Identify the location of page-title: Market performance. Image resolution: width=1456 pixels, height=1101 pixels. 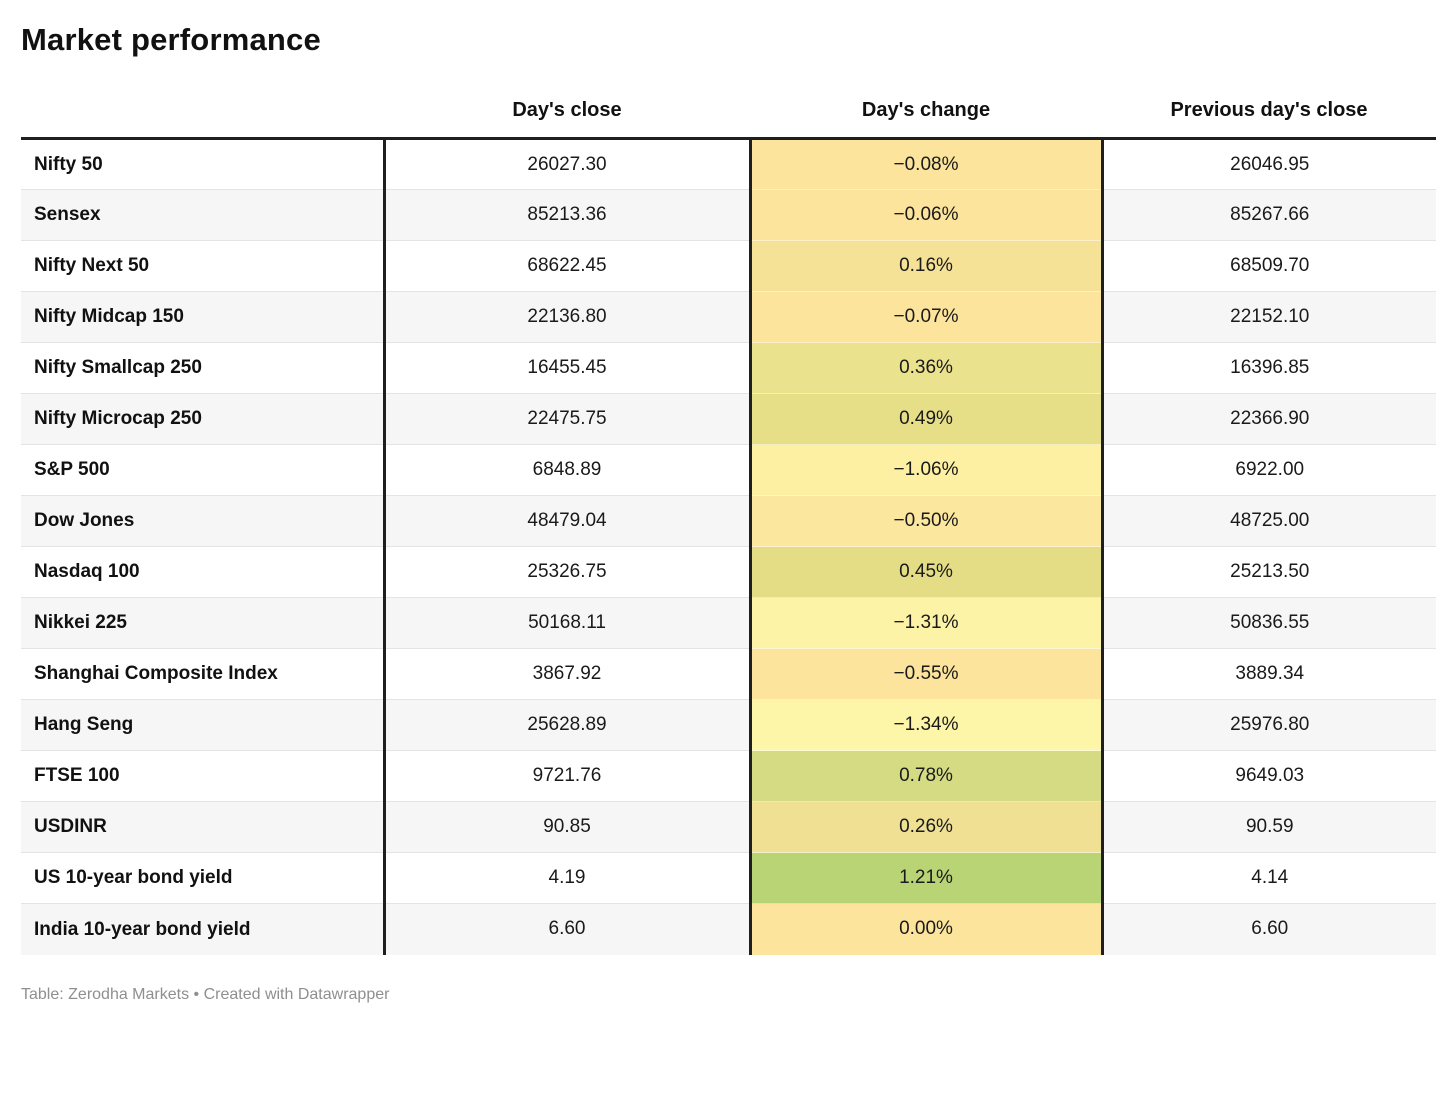
(171, 39).